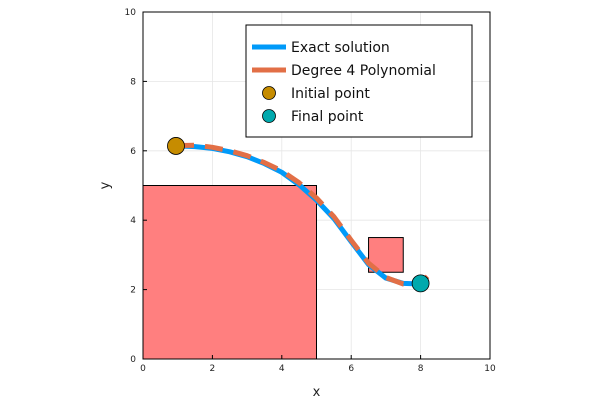  I want to click on y-axis-label: y, so click(105, 185).